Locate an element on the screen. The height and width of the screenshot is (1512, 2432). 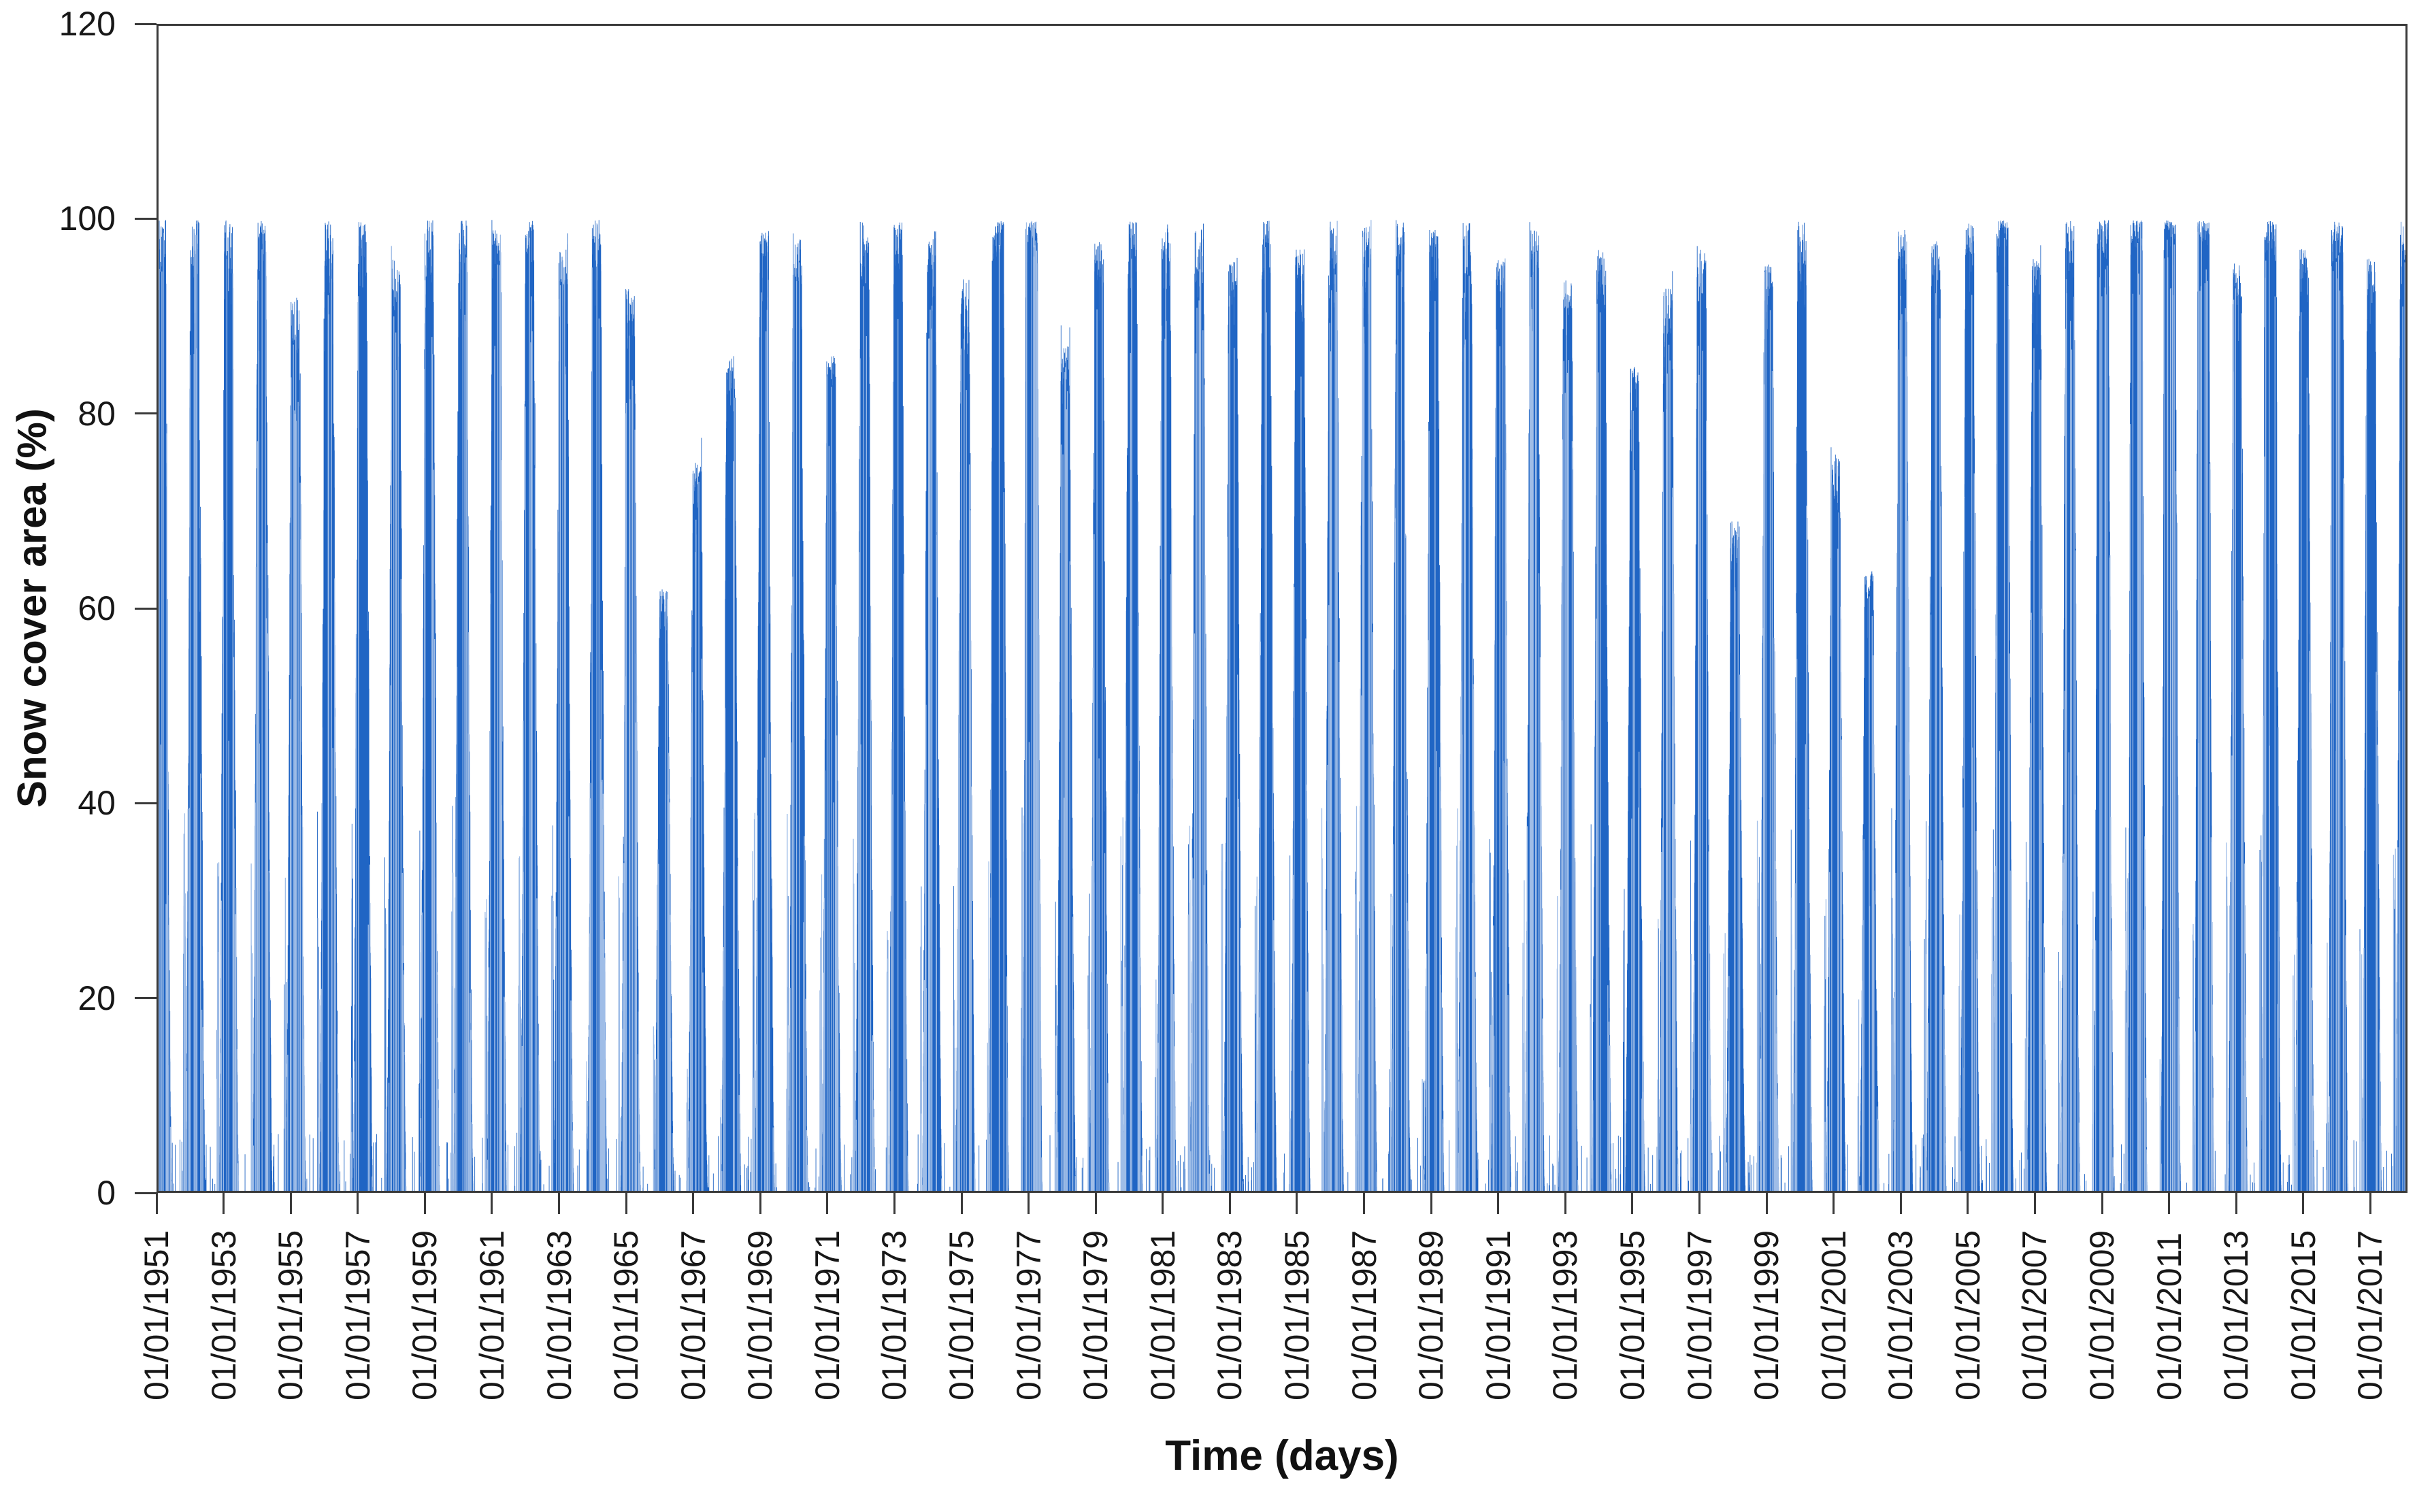
y-tick-label: 40 is located at coordinates (97, 803).